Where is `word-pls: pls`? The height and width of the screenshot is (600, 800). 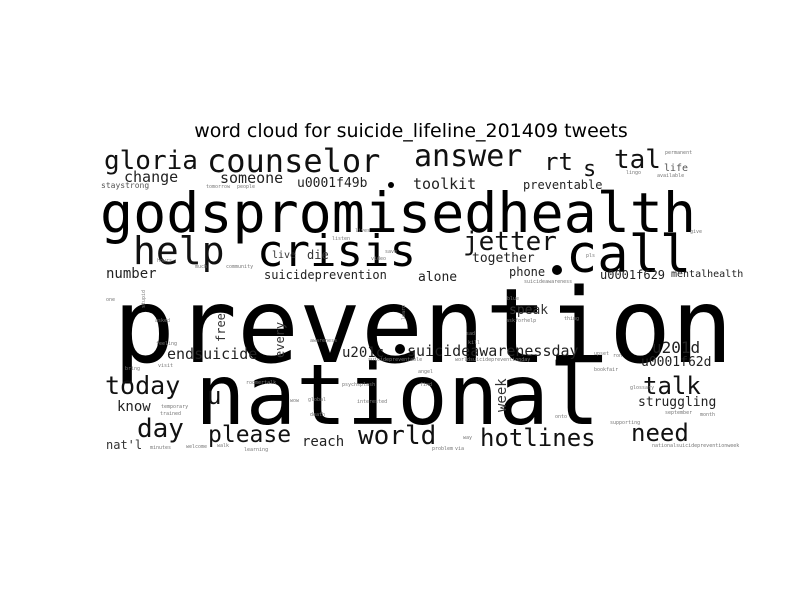
word-pls: pls is located at coordinates (590, 256).